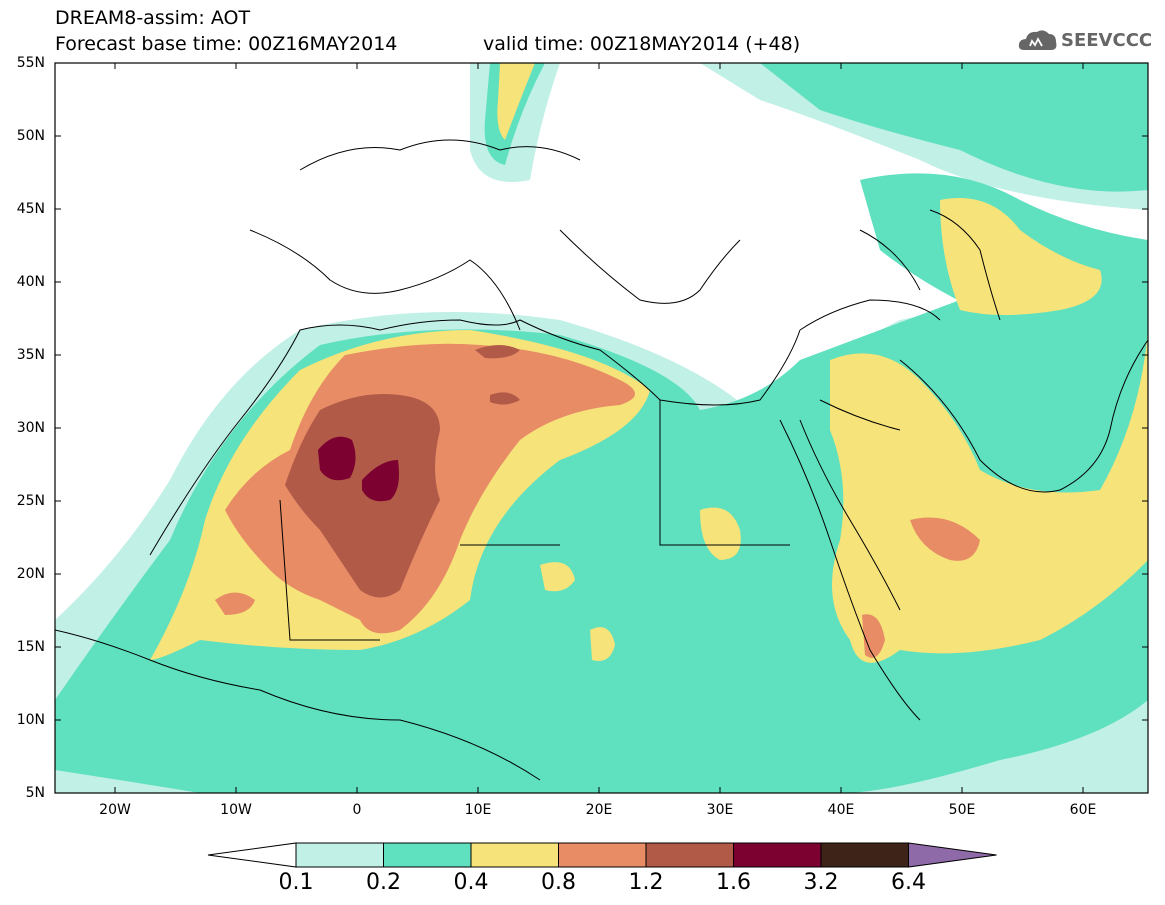 The height and width of the screenshot is (905, 1165). What do you see at coordinates (841, 810) in the screenshot?
I see `lon-label: 40E` at bounding box center [841, 810].